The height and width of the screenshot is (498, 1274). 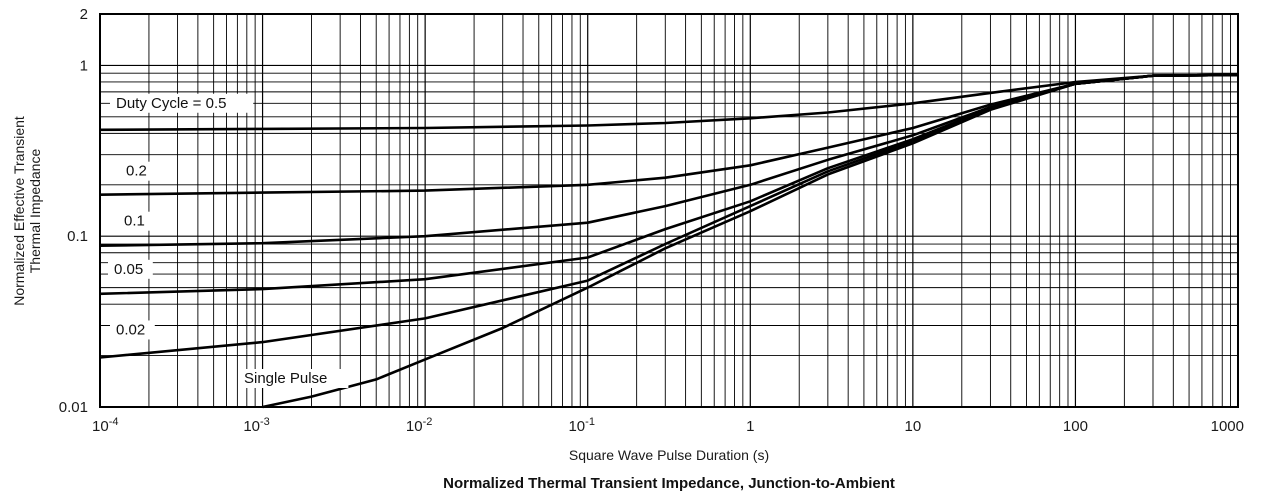 I want to click on x-tick-label: 10⁻¹, so click(x=581, y=425).